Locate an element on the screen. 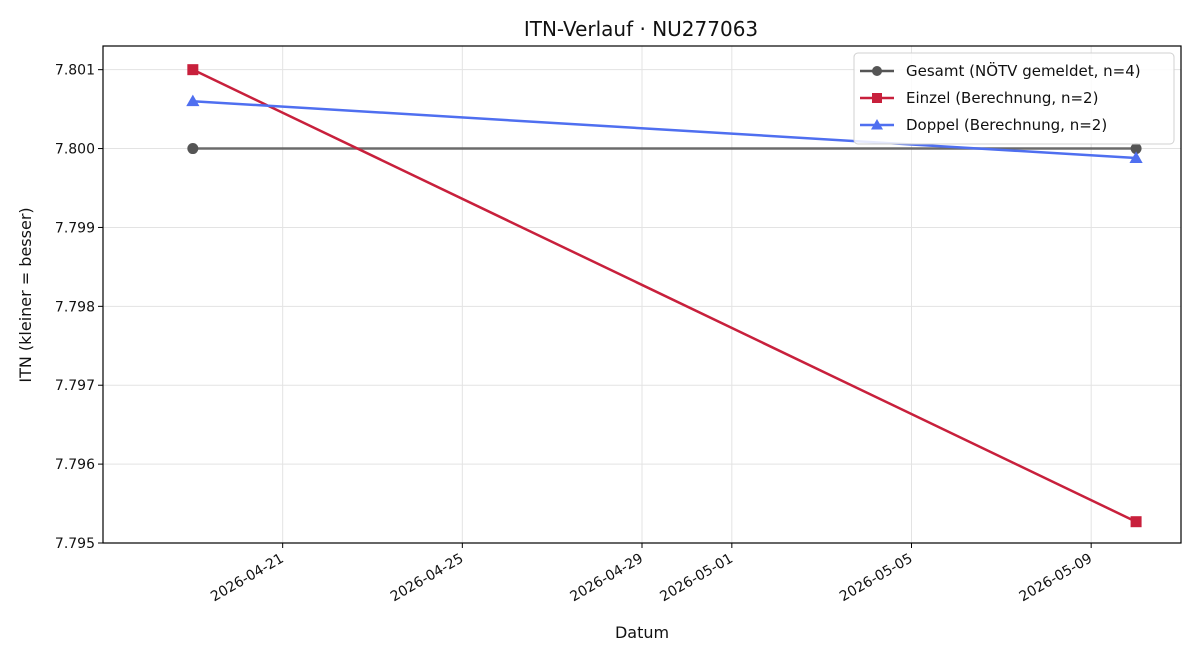 Image resolution: width=1200 pixels, height=660 pixels. y-tick-label: 7.799 is located at coordinates (75, 228).